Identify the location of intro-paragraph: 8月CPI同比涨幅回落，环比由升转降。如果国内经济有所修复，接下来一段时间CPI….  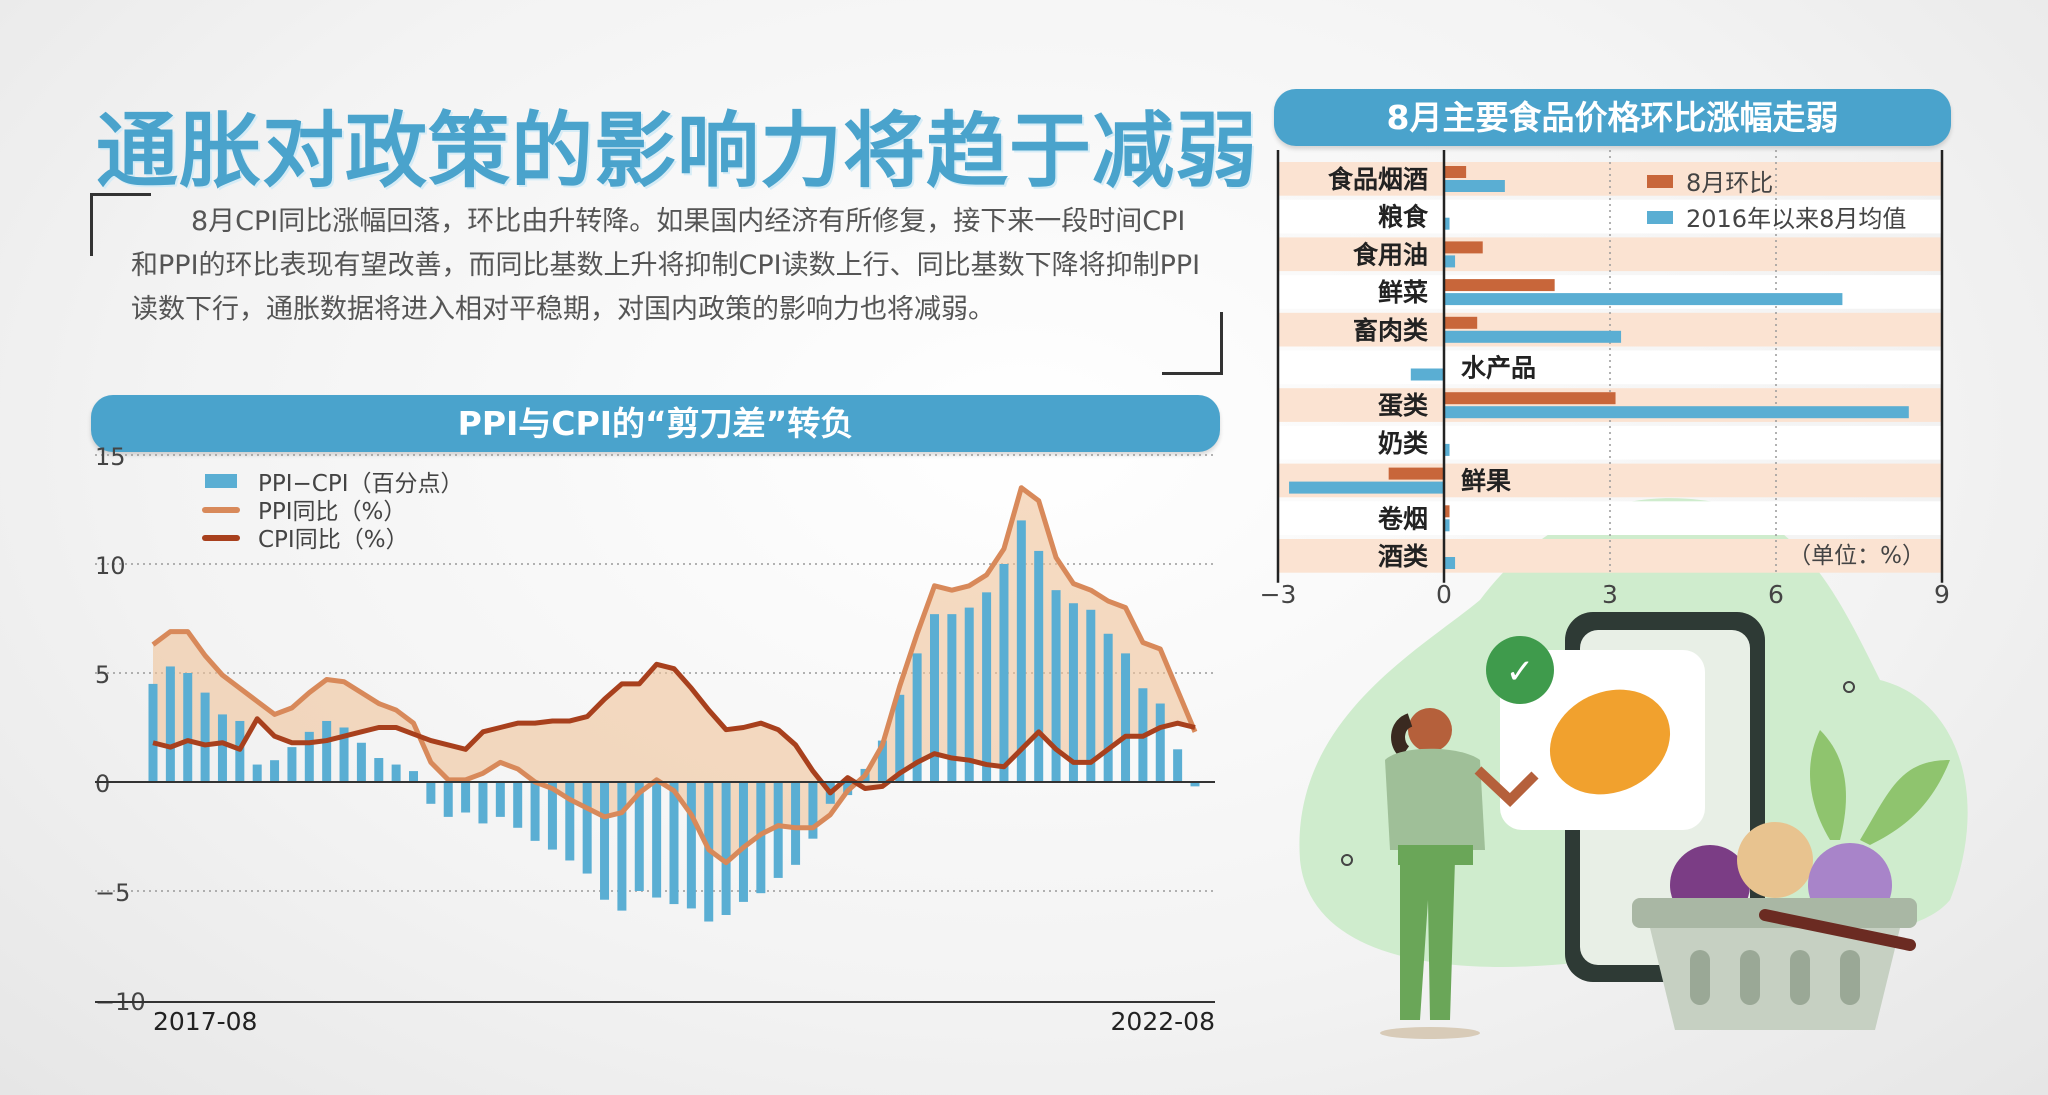
(666, 265).